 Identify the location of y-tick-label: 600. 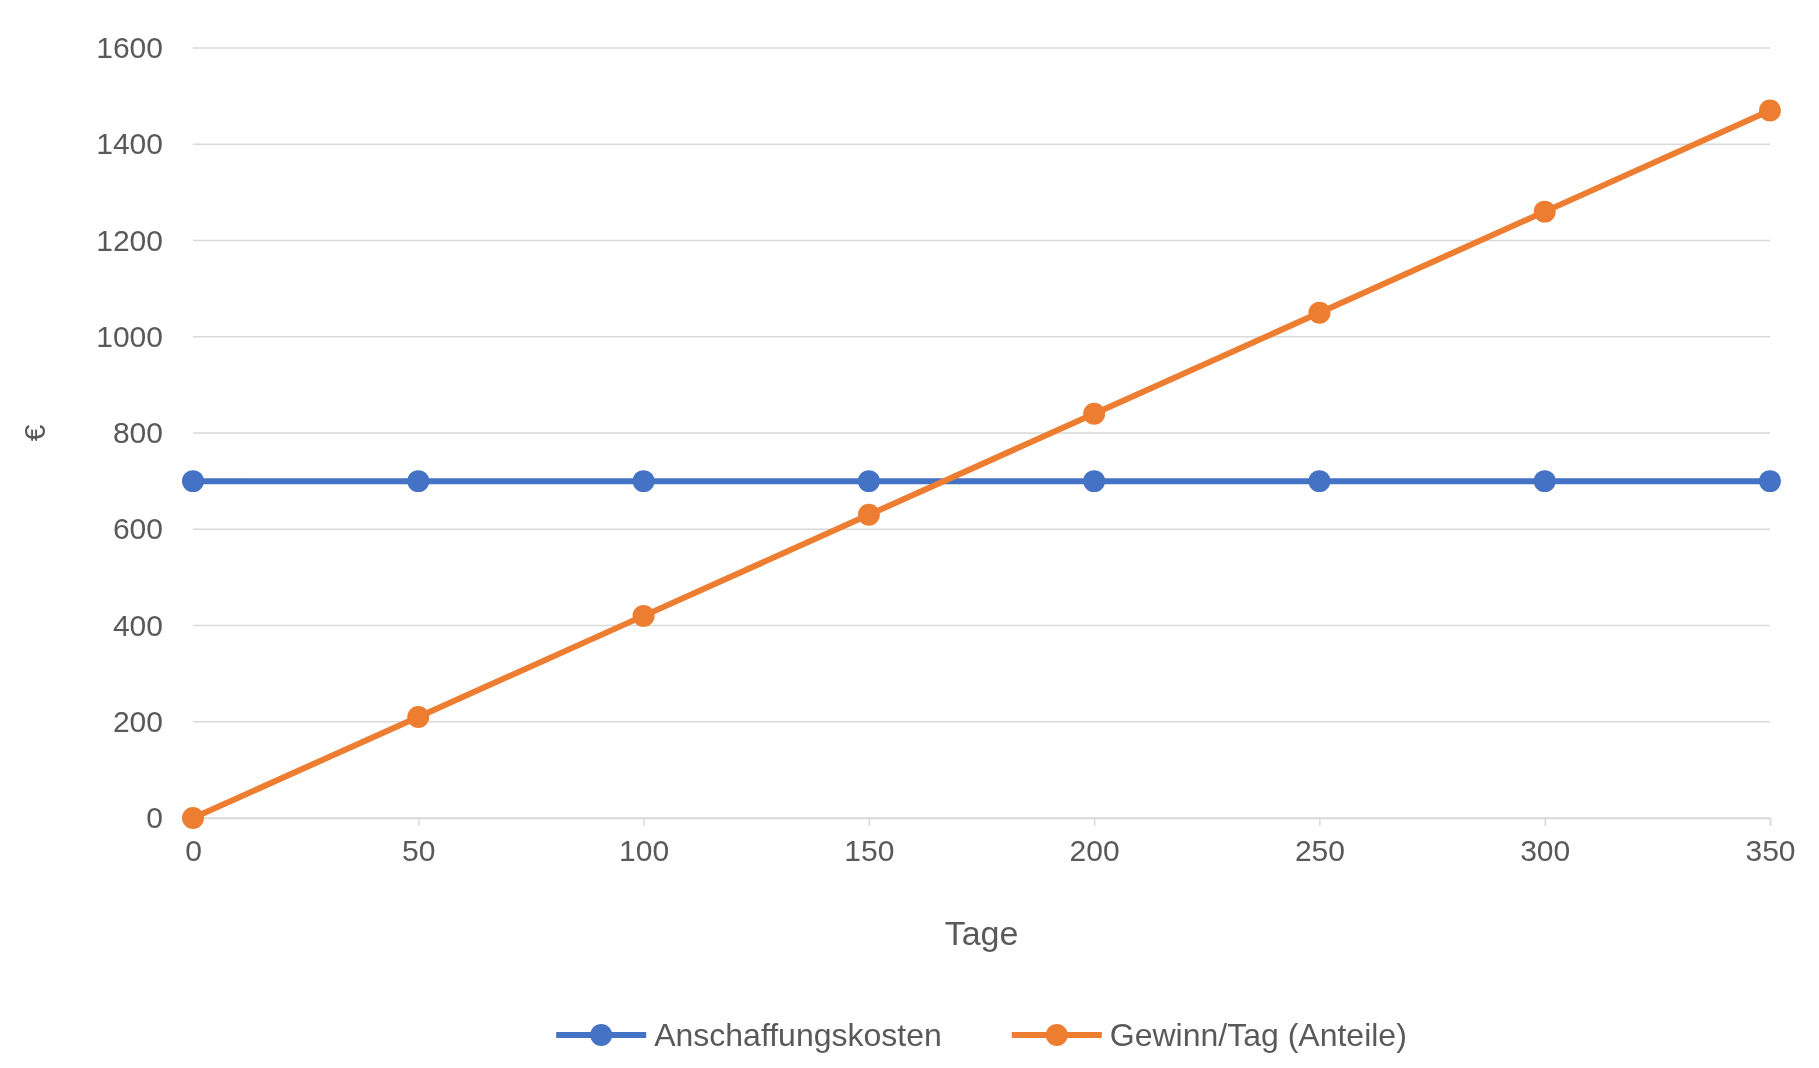
(137, 529).